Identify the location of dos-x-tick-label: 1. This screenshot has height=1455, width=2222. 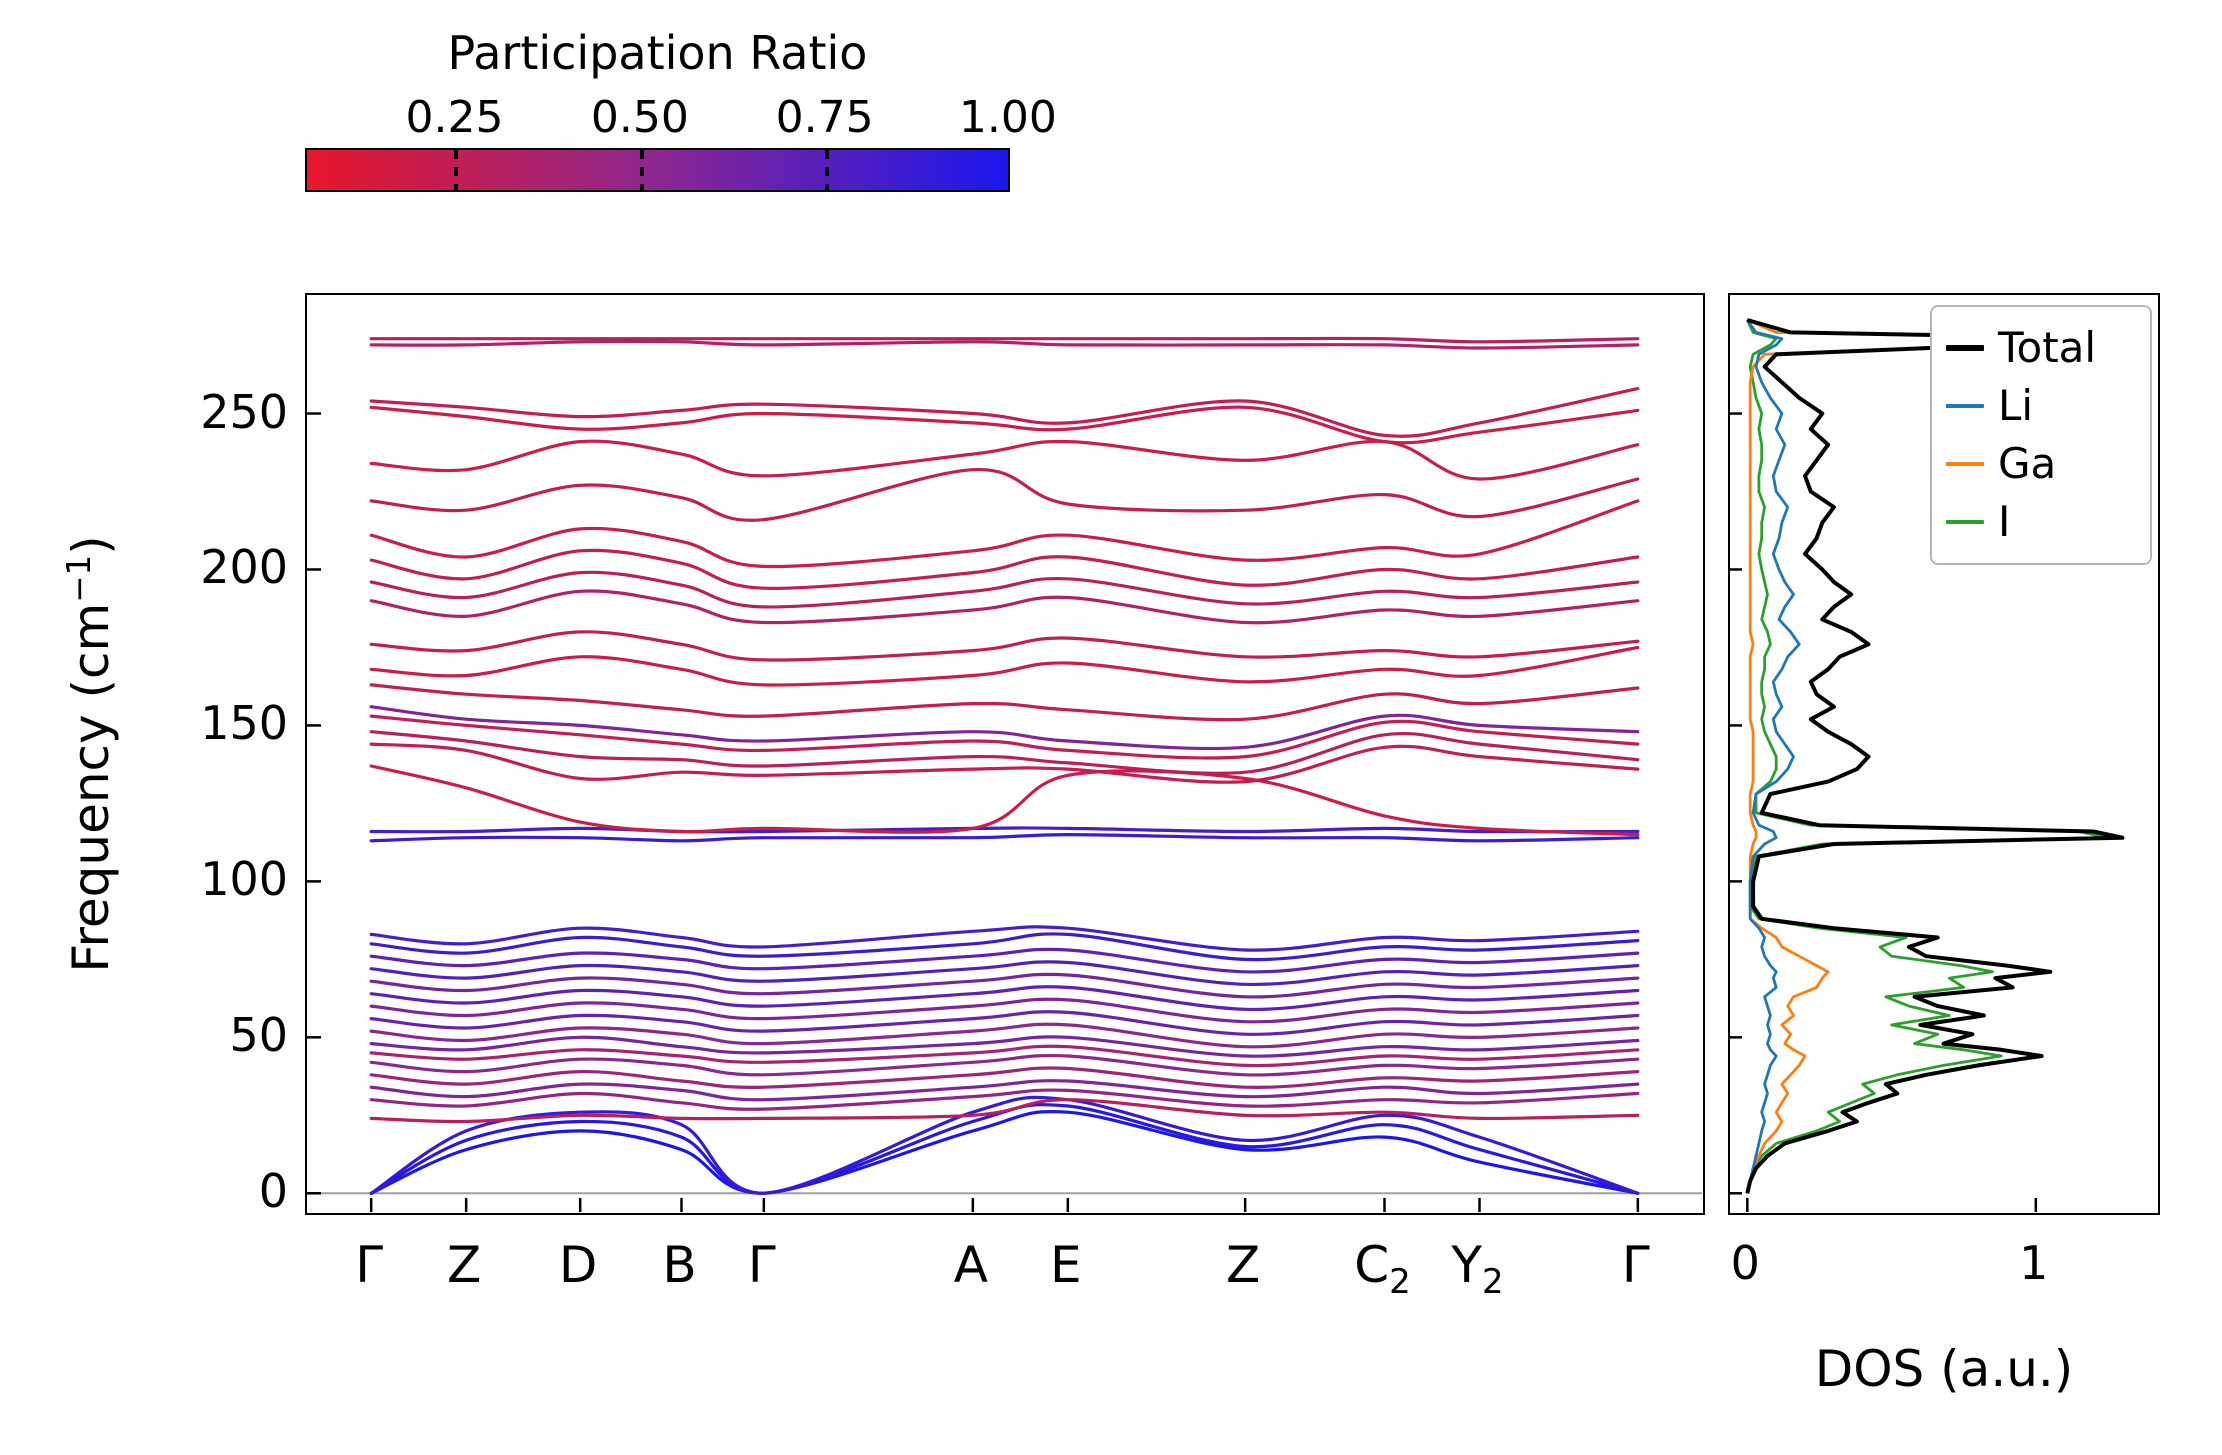
(2034, 1263).